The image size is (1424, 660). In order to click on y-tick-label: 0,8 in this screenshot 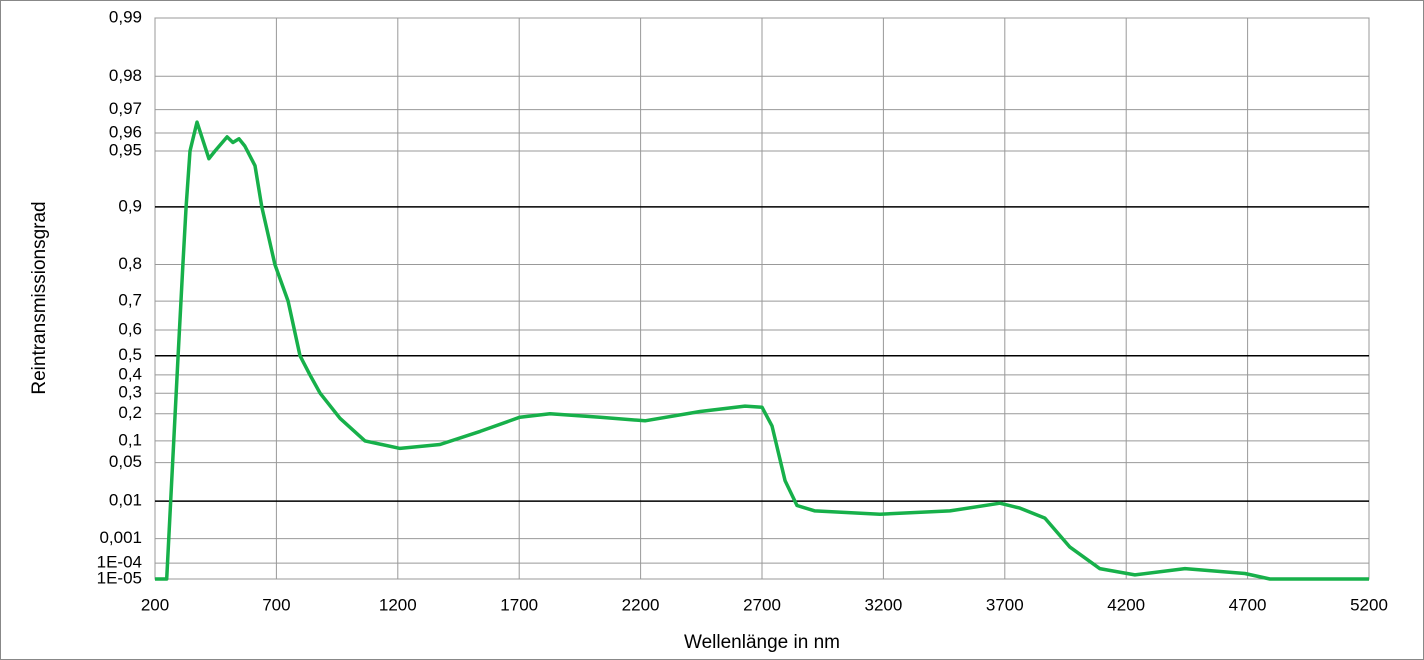, I will do `click(130, 263)`.